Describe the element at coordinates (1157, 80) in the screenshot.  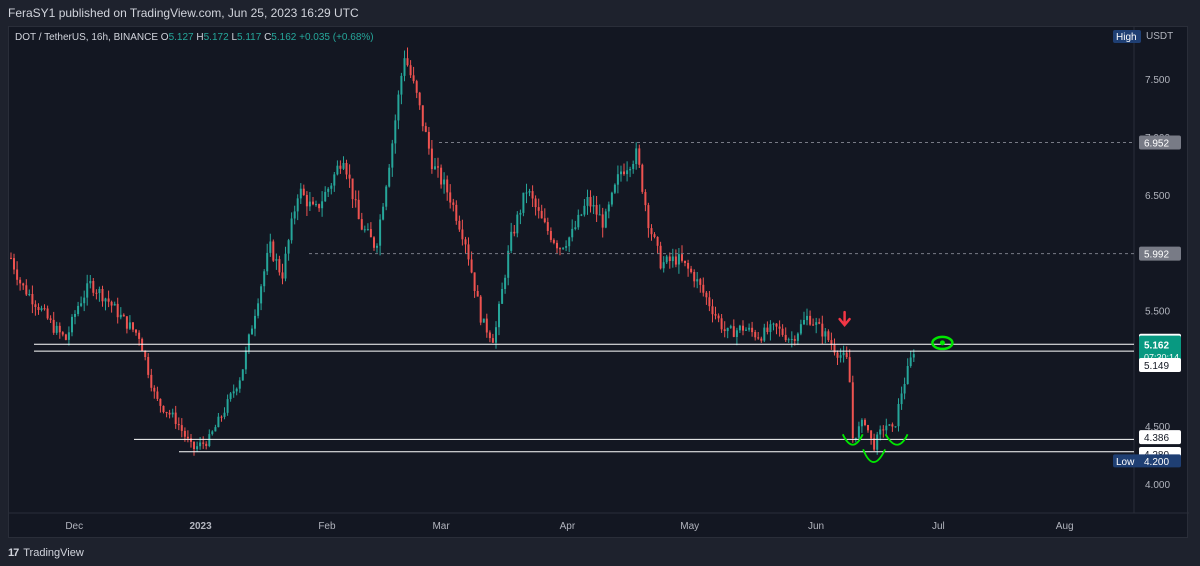
I see `y-tick-label-0: 7.500` at that location.